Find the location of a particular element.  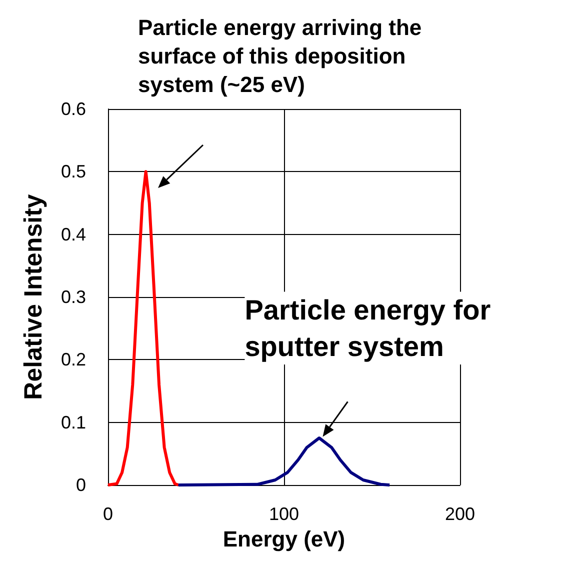

x-tick-label: 0 is located at coordinates (108, 514).